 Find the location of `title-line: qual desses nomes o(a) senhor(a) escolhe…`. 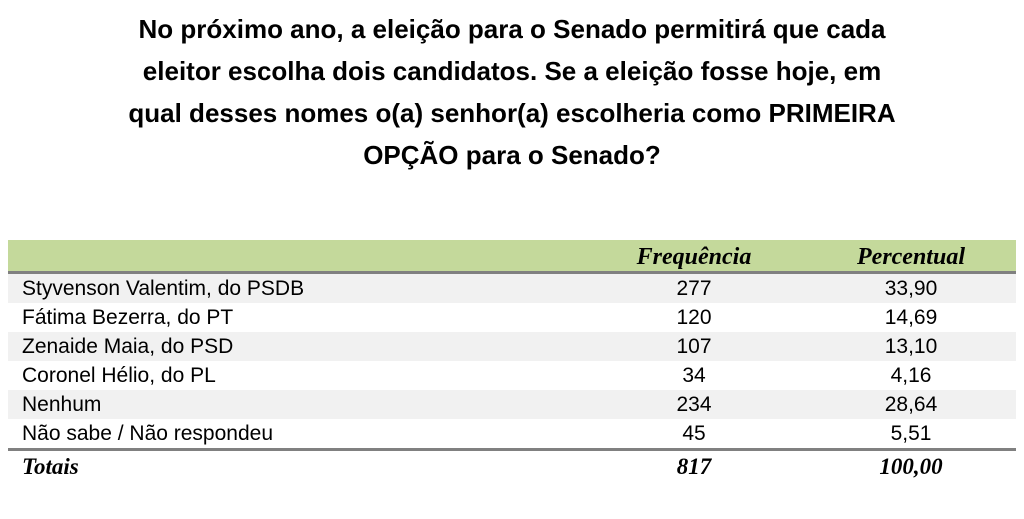

title-line: qual desses nomes o(a) senhor(a) escolhe… is located at coordinates (512, 113).